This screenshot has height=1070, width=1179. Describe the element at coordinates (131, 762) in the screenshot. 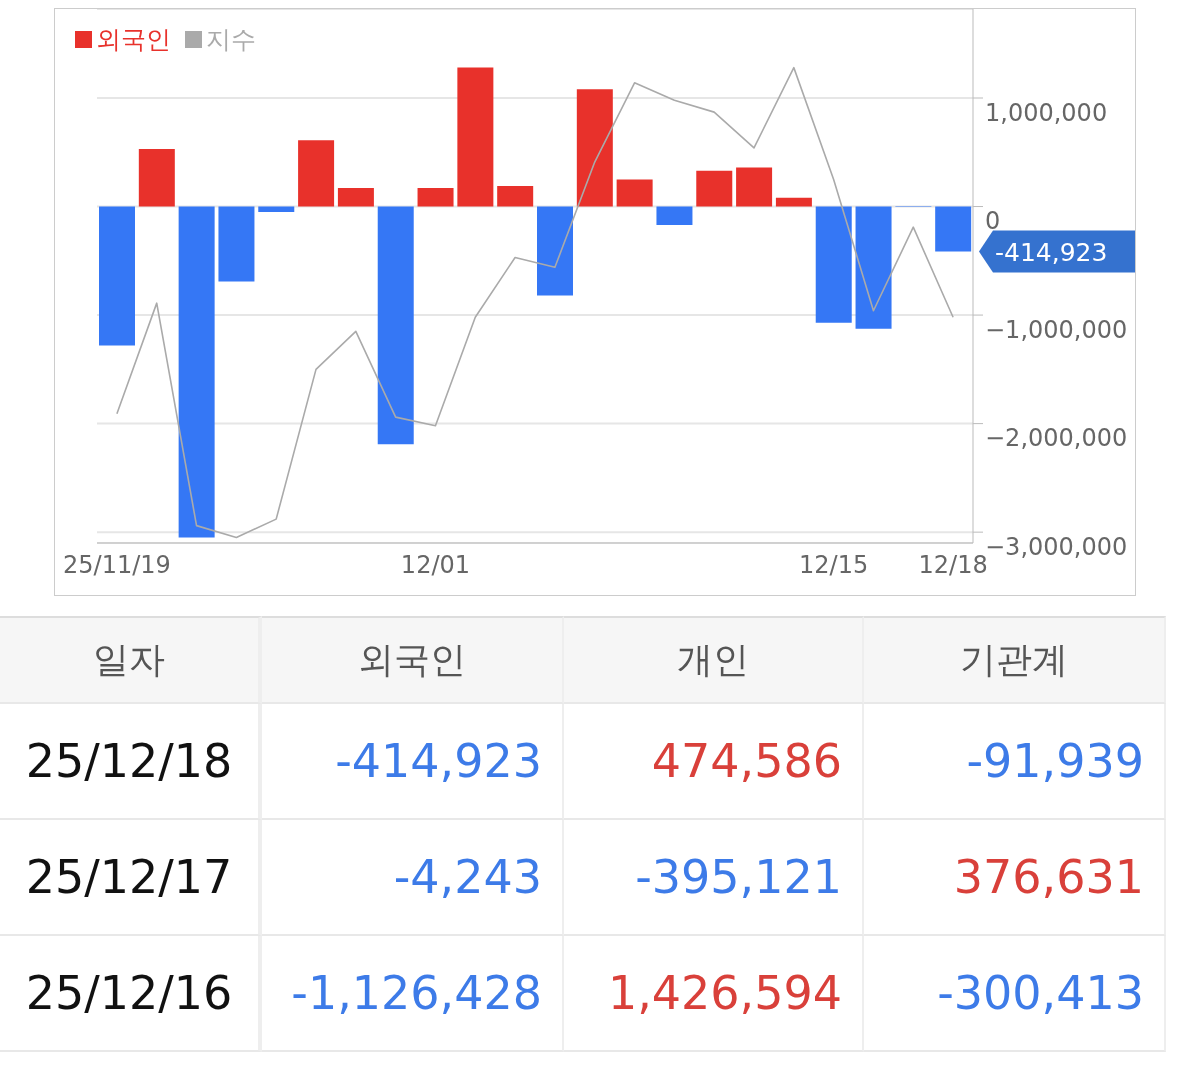

I see `text: 25/12/18` at that location.